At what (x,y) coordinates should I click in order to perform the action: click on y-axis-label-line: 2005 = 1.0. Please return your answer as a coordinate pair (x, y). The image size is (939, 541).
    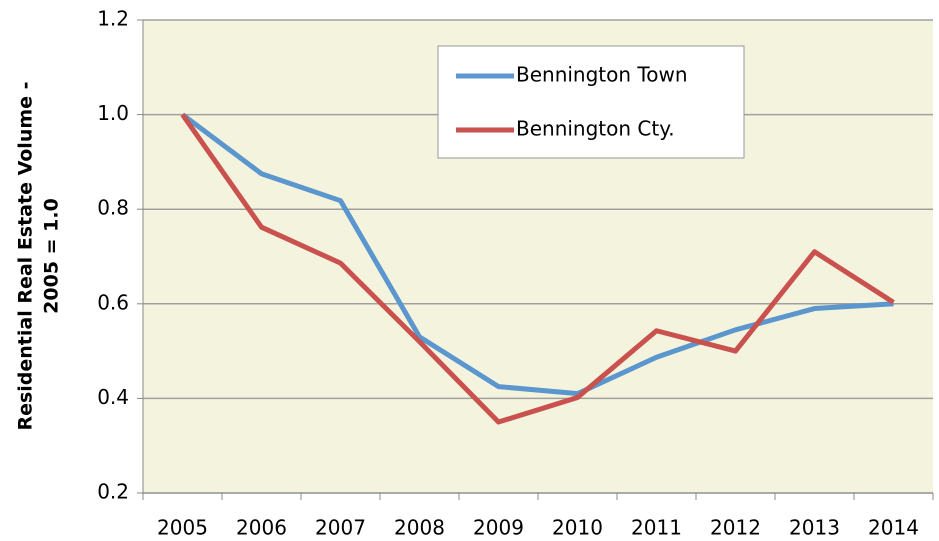
    Looking at the image, I should click on (52, 256).